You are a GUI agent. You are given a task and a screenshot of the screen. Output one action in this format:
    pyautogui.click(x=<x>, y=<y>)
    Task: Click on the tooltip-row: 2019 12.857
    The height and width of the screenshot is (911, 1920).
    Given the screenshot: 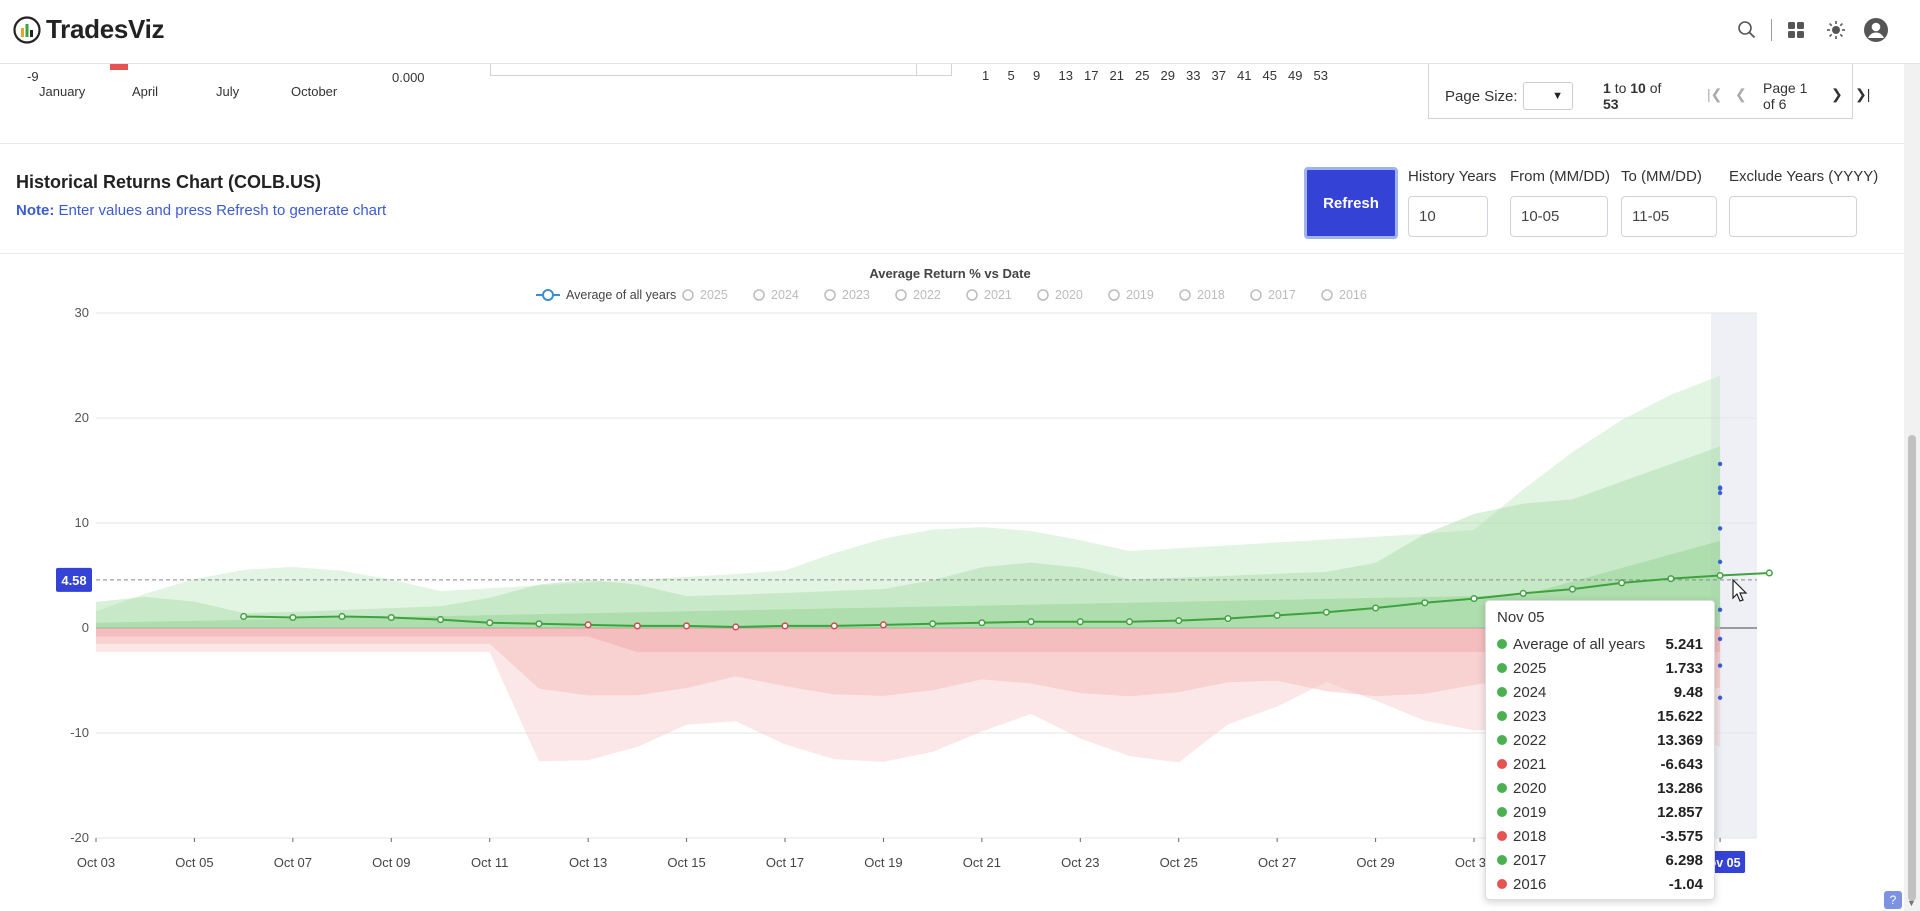 What is the action you would take?
    pyautogui.click(x=1600, y=812)
    